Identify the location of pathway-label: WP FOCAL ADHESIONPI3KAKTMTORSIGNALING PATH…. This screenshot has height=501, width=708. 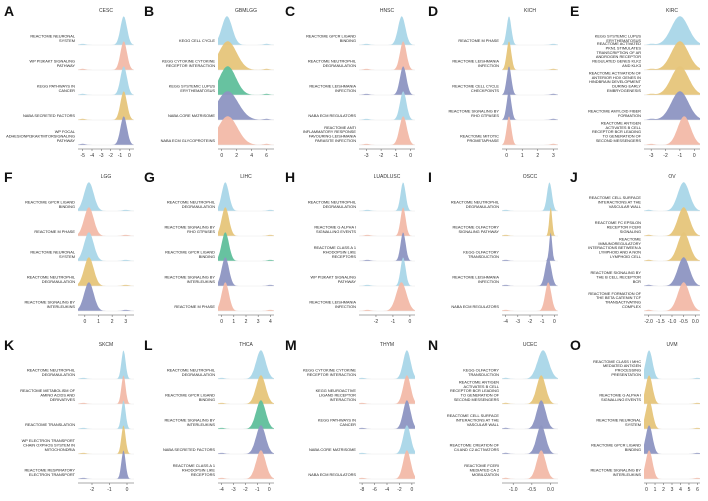
(41, 136).